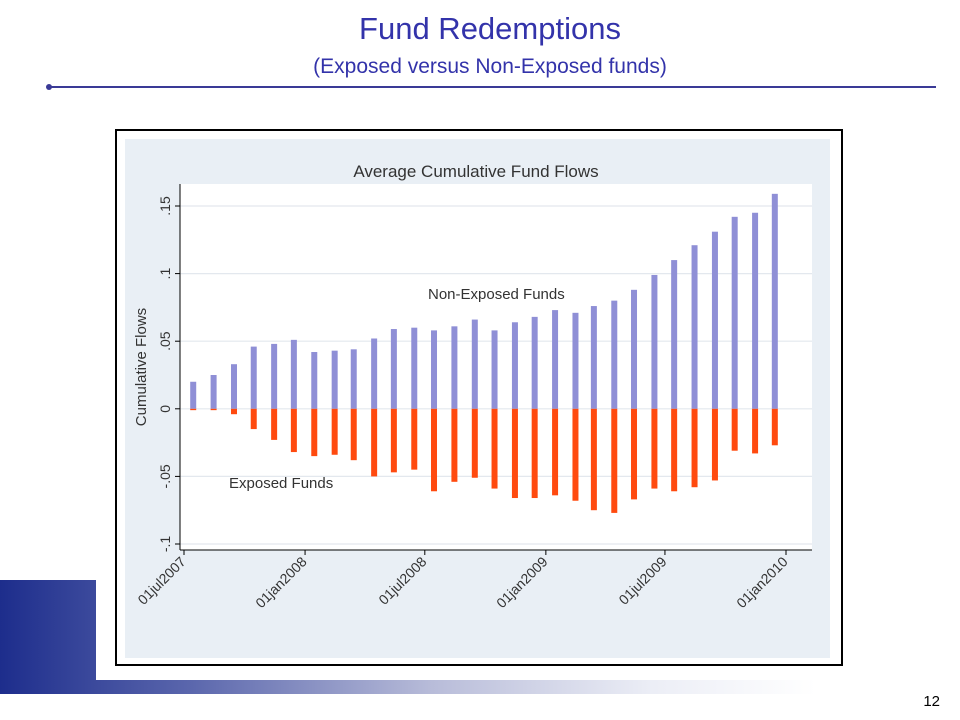 Image resolution: width=960 pixels, height=720 pixels. I want to click on y-tick-label-4: .1, so click(165, 274).